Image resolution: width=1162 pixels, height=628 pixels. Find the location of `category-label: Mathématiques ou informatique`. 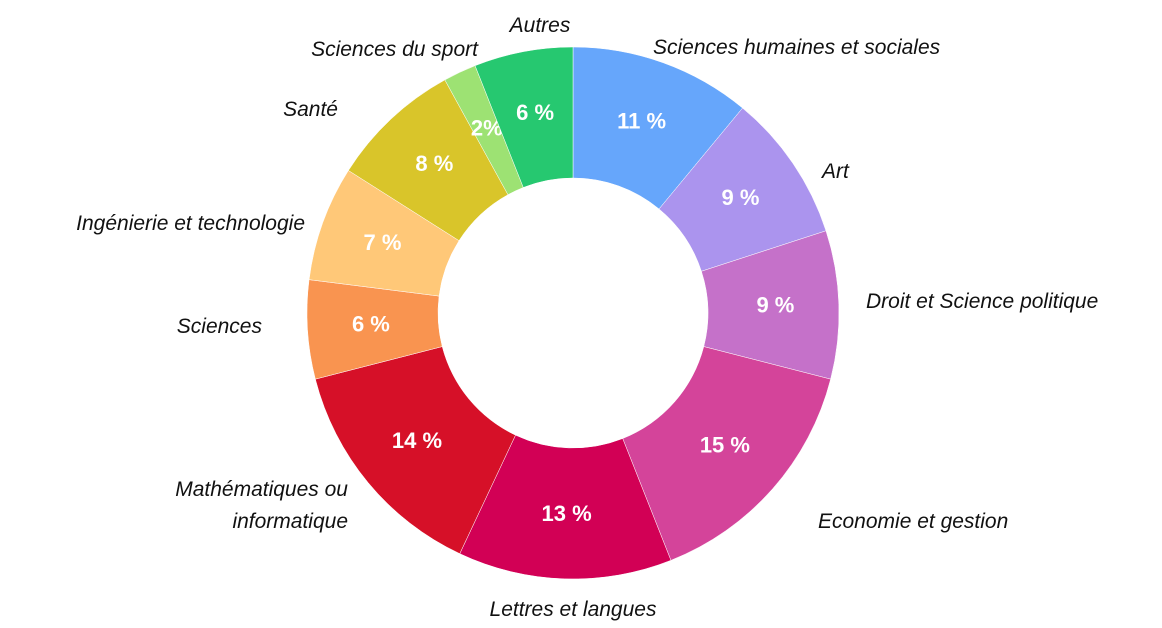

category-label: Mathématiques ou informatique is located at coordinates (261, 505).